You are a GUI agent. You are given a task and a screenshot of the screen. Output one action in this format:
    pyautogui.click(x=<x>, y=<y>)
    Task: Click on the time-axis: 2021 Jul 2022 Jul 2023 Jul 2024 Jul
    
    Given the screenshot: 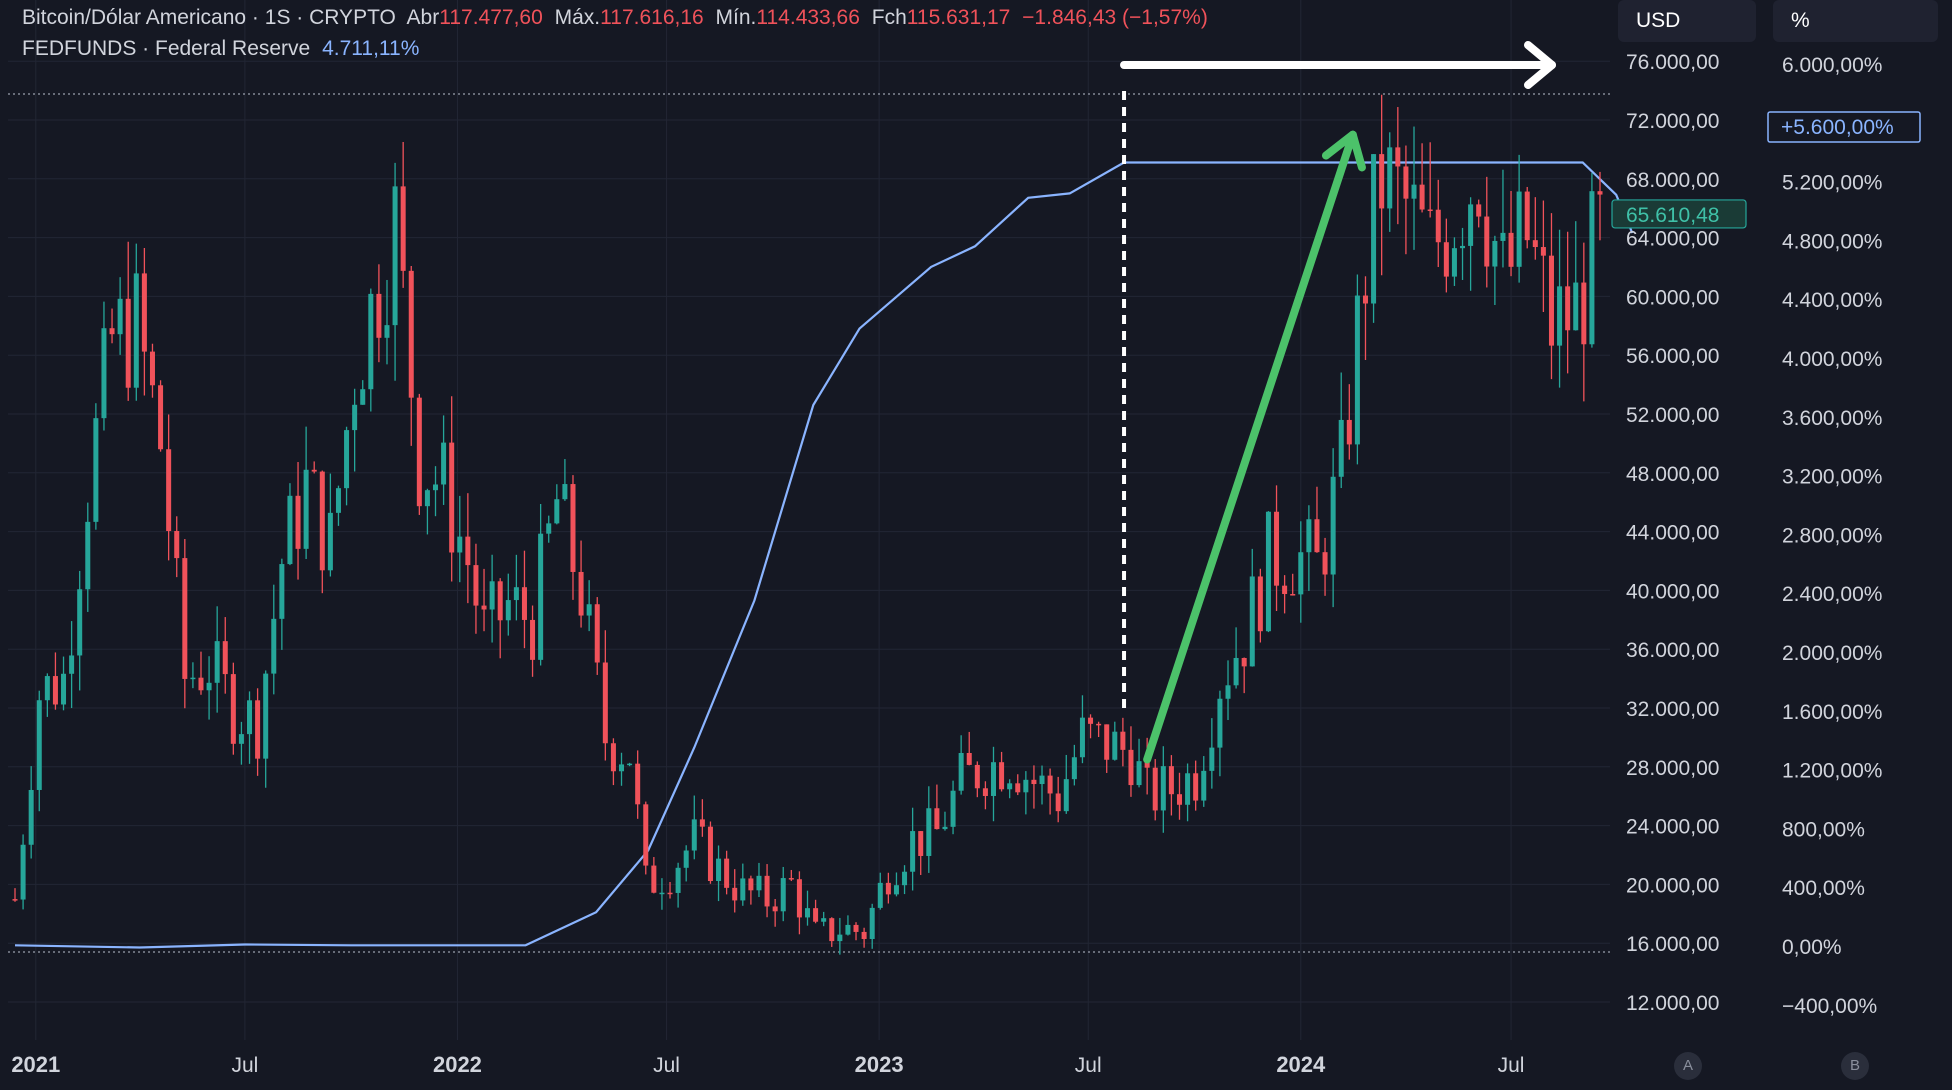 What is the action you would take?
    pyautogui.click(x=767, y=1064)
    